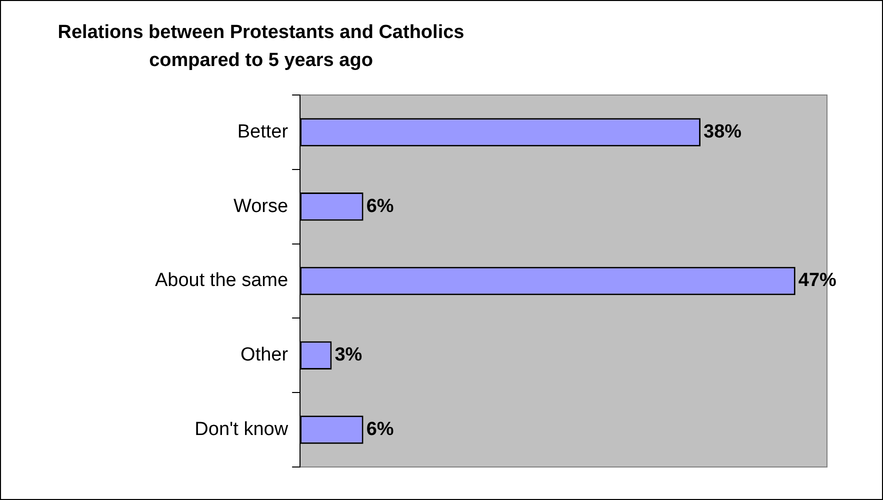  What do you see at coordinates (261, 47) in the screenshot?
I see `chart-title: Relations between Protestants and Catholics compared to 5 years ago` at bounding box center [261, 47].